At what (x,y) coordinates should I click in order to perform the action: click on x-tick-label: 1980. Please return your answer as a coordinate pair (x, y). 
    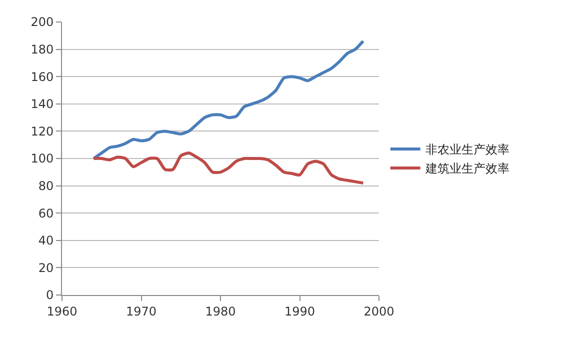
    Looking at the image, I should click on (220, 311).